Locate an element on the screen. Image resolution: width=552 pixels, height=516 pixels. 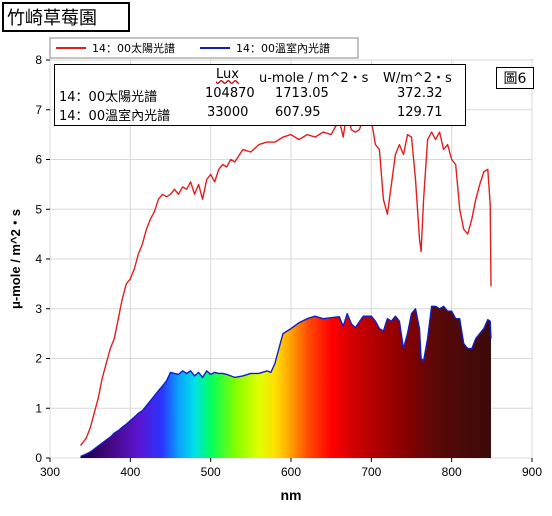
table-cell: 1713.05 is located at coordinates (302, 93).